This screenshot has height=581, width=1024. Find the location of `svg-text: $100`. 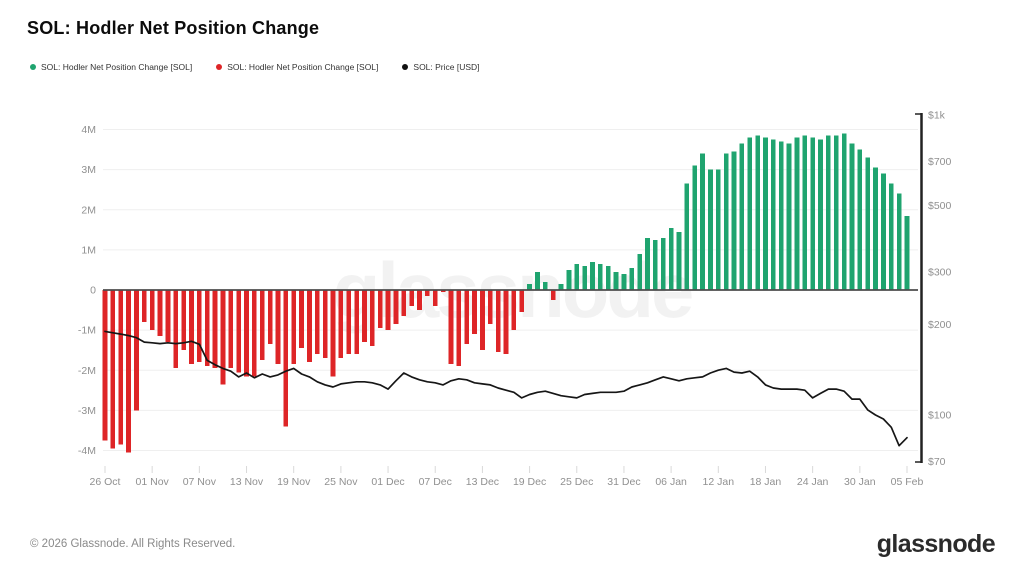

svg-text: $100 is located at coordinates (940, 416).